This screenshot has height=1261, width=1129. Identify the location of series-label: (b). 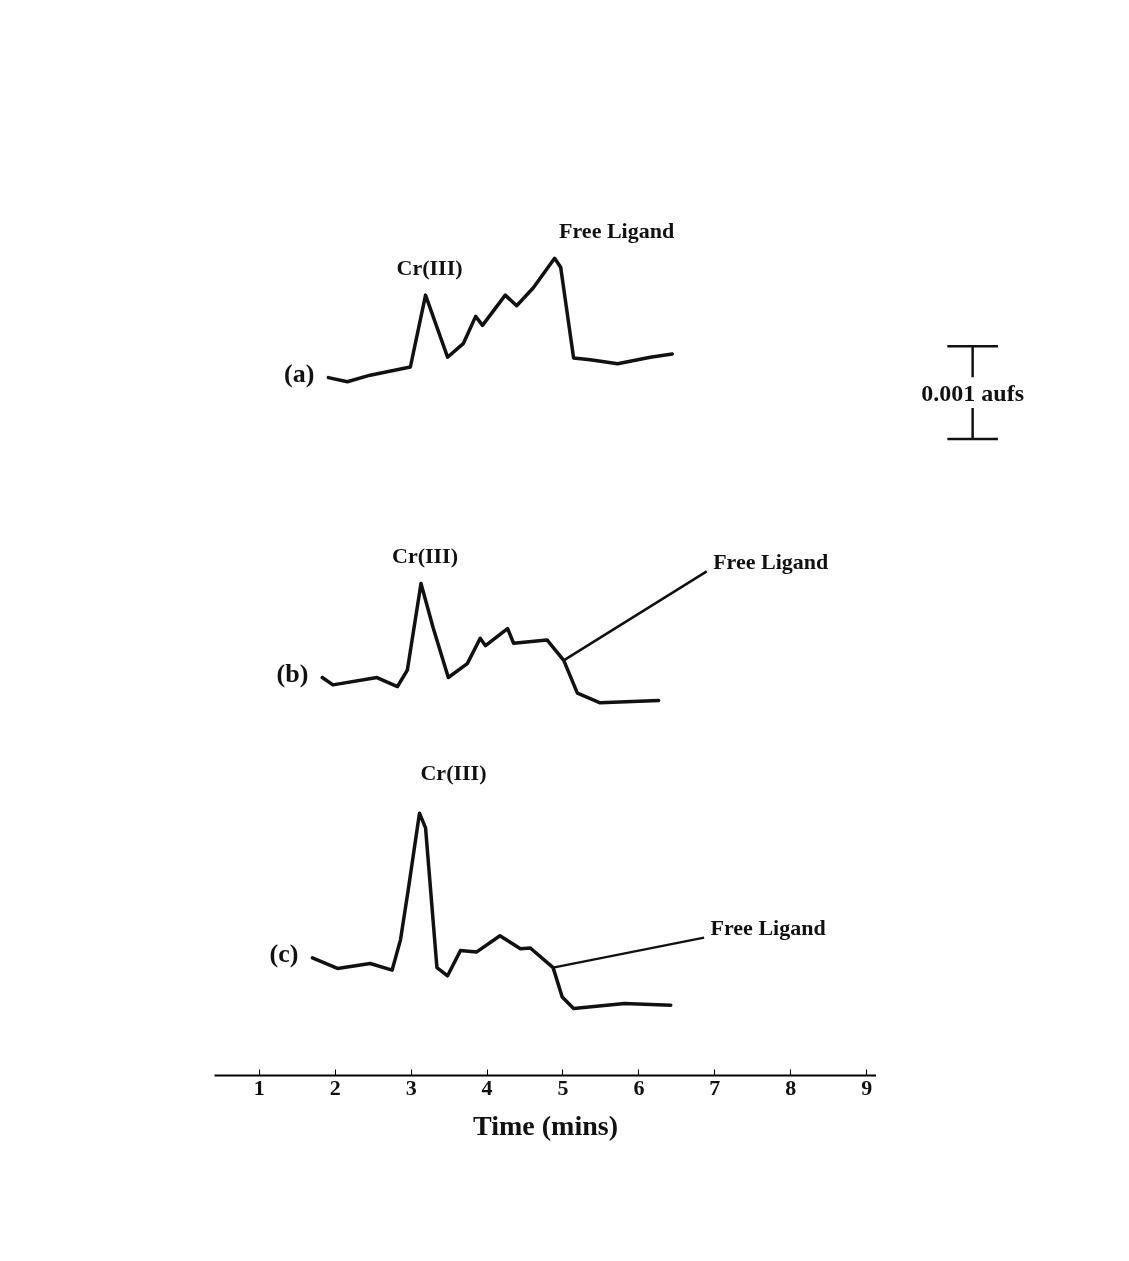
(292, 674).